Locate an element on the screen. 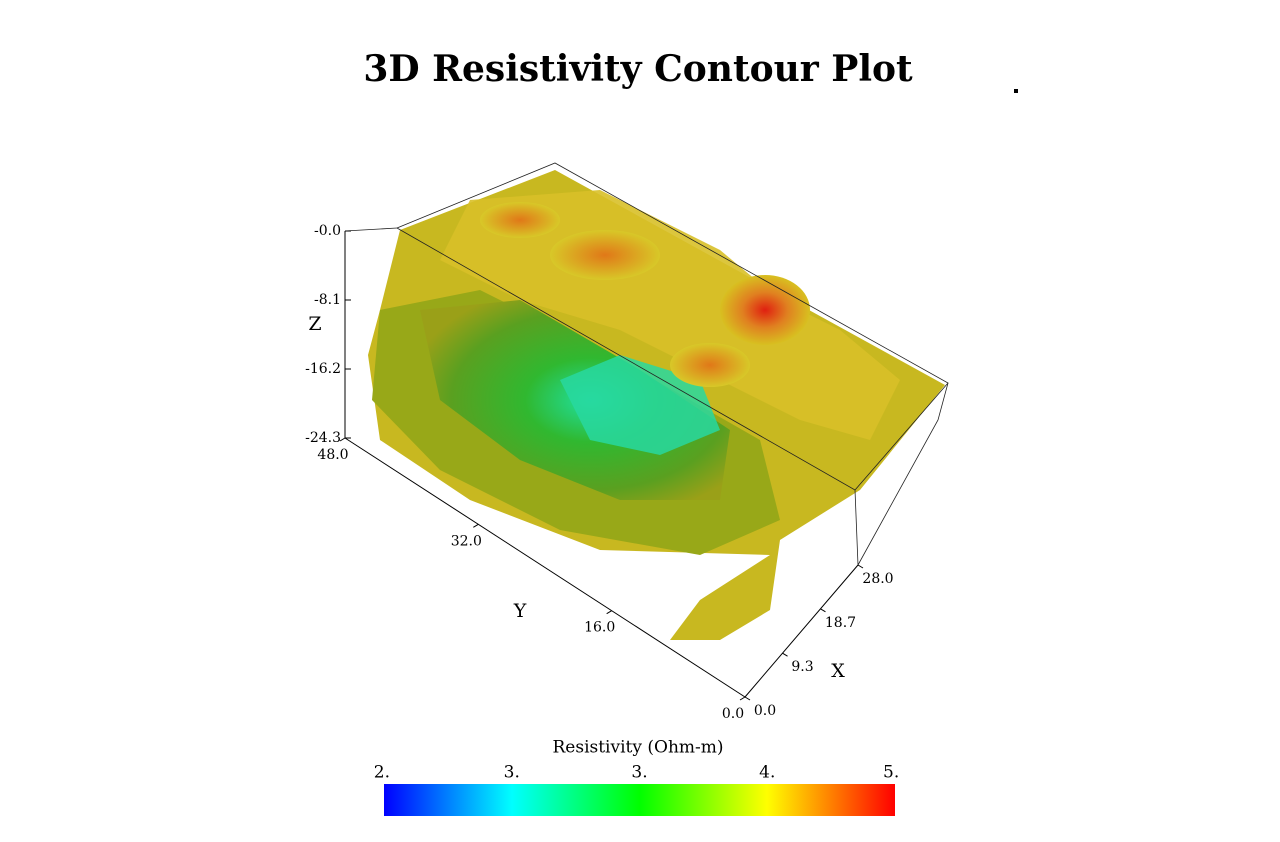 This screenshot has height=842, width=1280. colorbar-label: Resistivity (Ohm-m) is located at coordinates (637, 748).